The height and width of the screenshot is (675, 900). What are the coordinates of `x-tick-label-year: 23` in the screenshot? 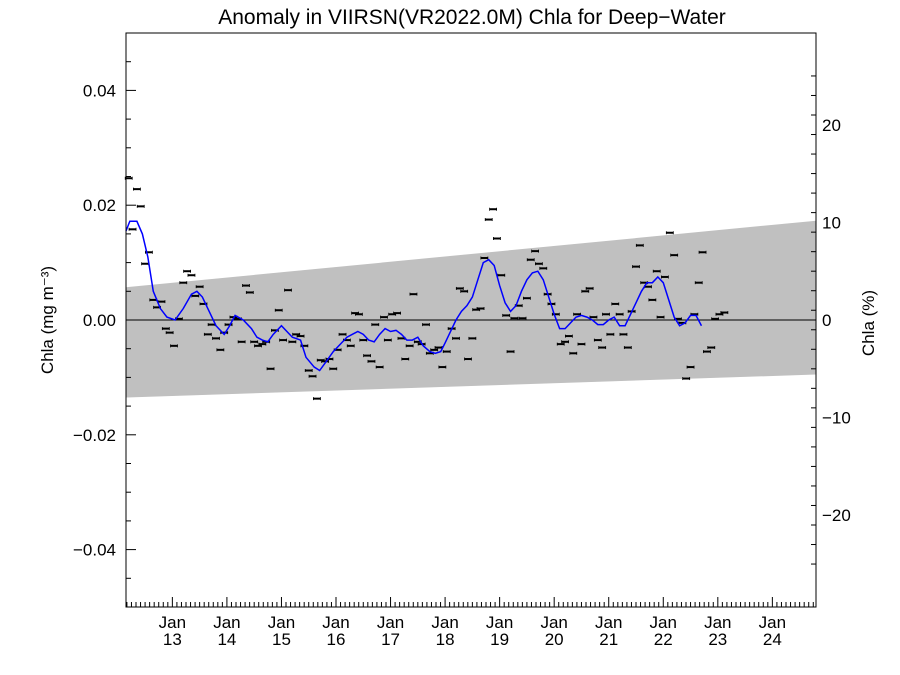 It's located at (717, 639).